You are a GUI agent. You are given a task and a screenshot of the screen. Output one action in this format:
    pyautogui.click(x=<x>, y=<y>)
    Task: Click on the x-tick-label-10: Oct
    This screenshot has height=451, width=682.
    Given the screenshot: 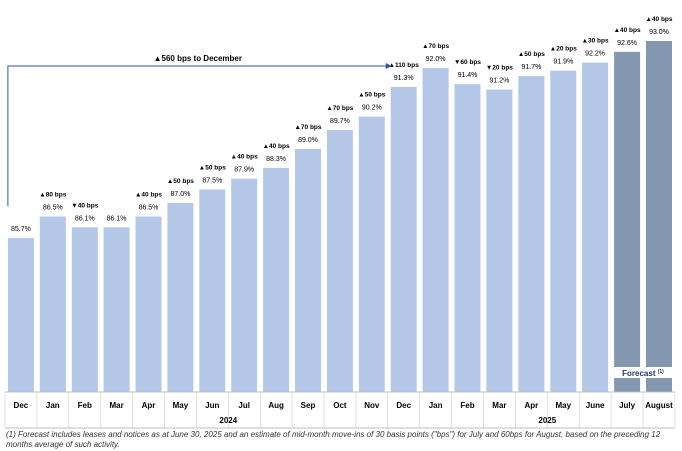 What is the action you would take?
    pyautogui.click(x=340, y=405)
    